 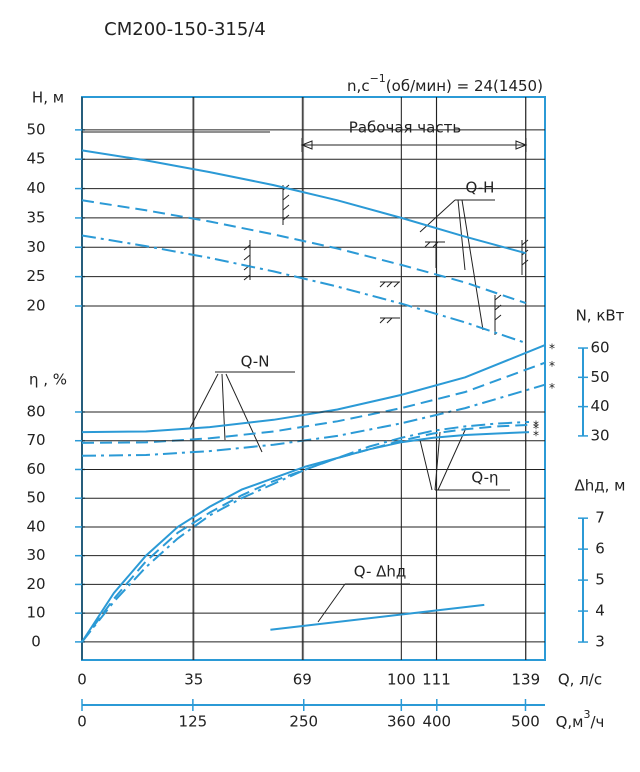 What do you see at coordinates (464, 86) in the screenshot?
I see `speed-suffix: (об/мин) = 24(1450)` at bounding box center [464, 86].